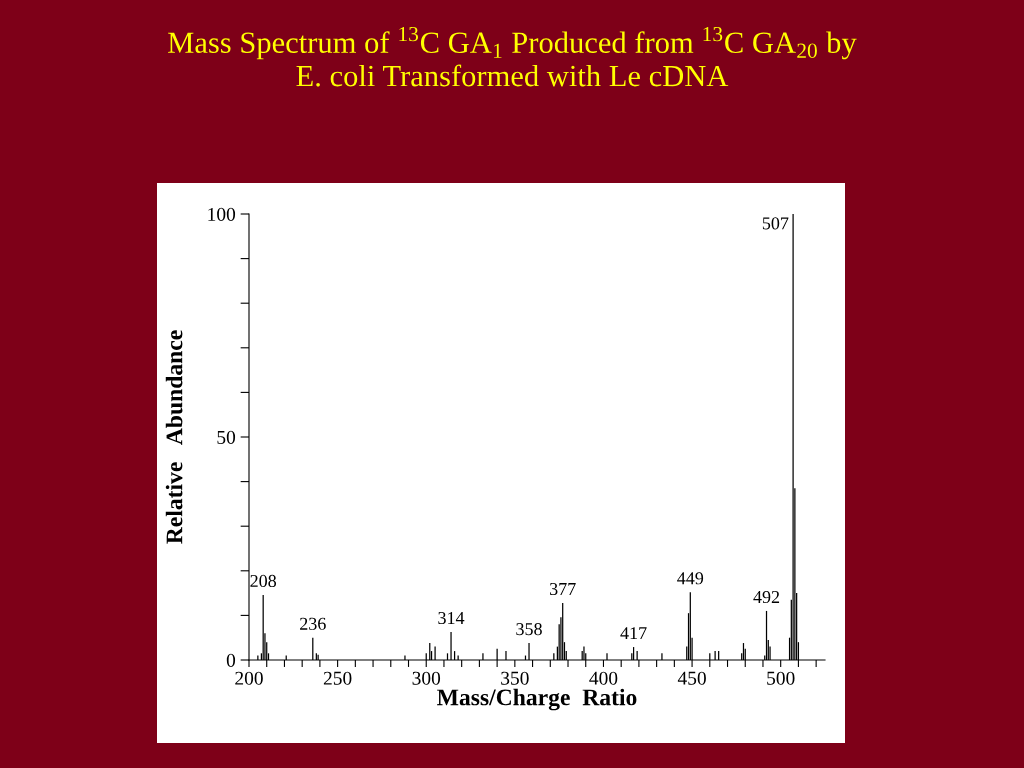 This screenshot has height=768, width=1024. I want to click on x-tick-label: 300, so click(426, 678).